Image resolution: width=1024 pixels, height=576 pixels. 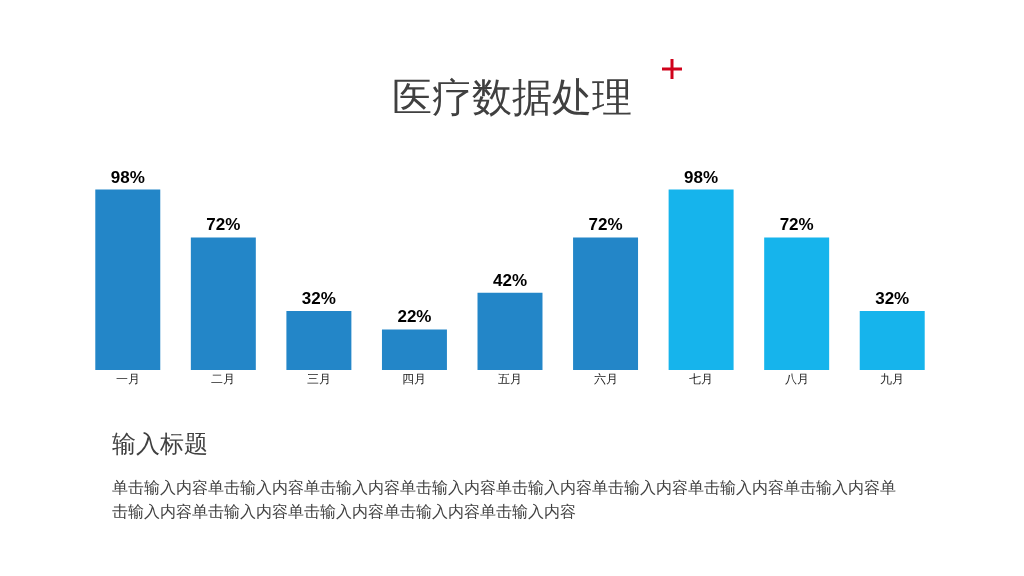 What do you see at coordinates (796, 378) in the screenshot?
I see `x-tick-label: 八月` at bounding box center [796, 378].